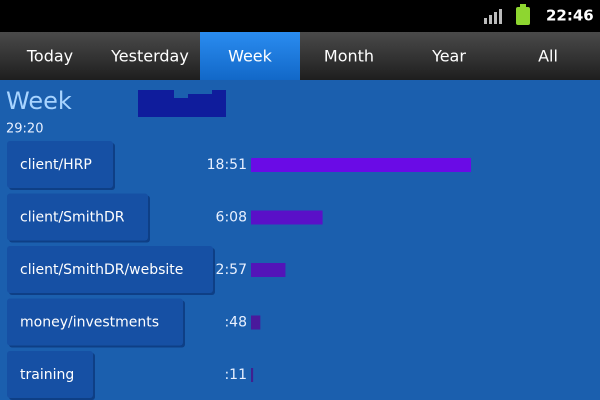 This screenshot has width=600, height=400. What do you see at coordinates (182, 103) in the screenshot?
I see `graph-blob` at bounding box center [182, 103].